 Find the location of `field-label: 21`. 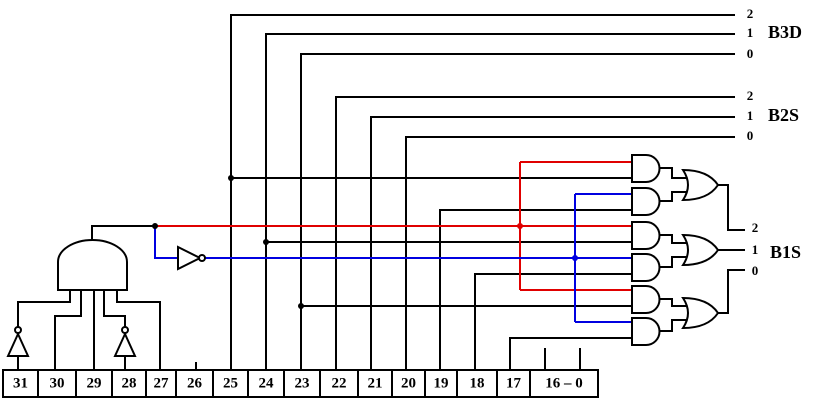

field-label: 21 is located at coordinates (375, 383).